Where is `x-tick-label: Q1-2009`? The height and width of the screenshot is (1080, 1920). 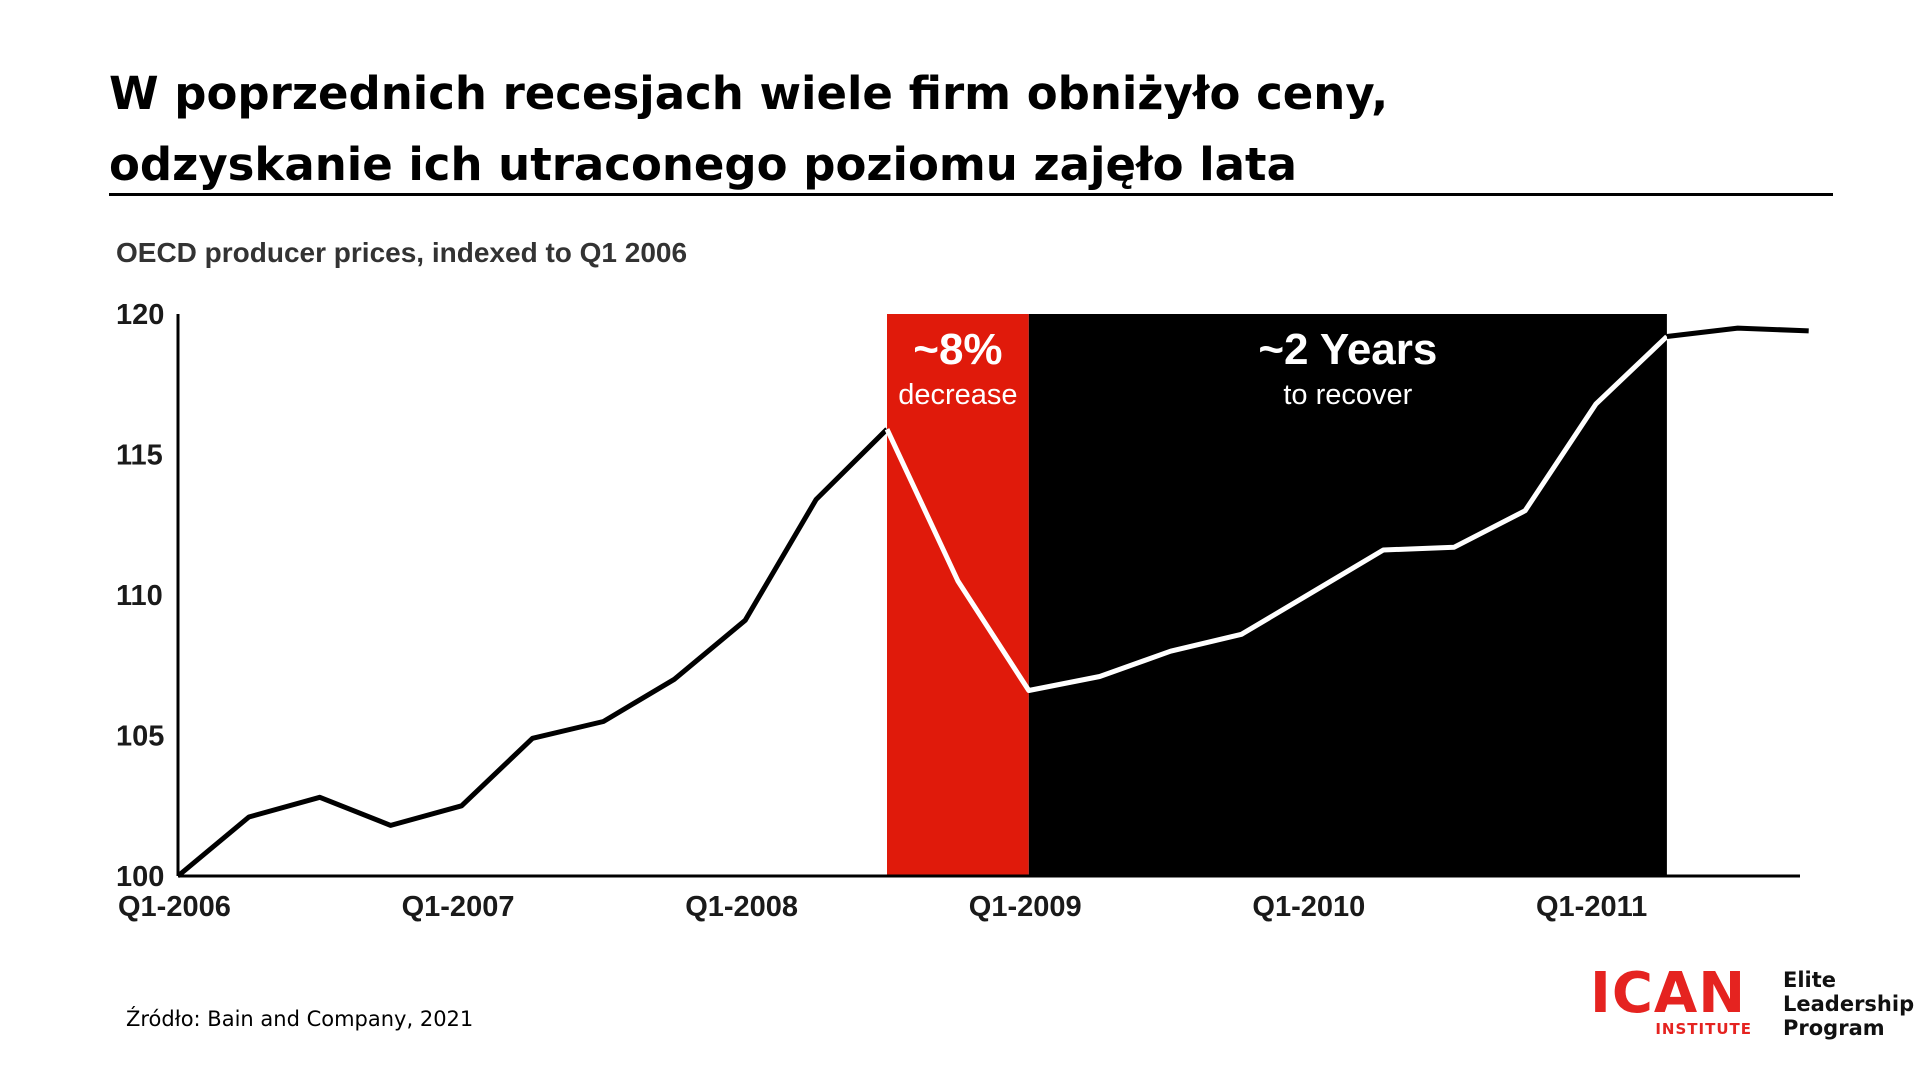 x-tick-label: Q1-2009 is located at coordinates (1025, 907).